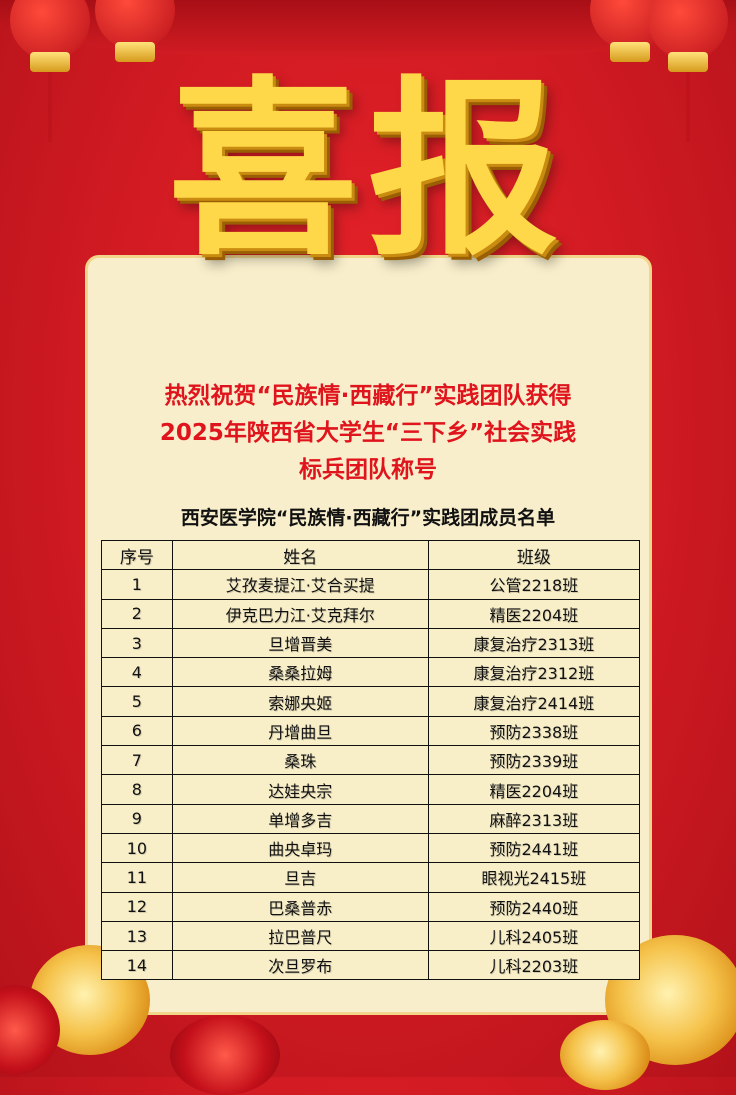 The height and width of the screenshot is (1095, 736). I want to click on table-row: 1 艾孜麦提江·艾合买提 公管2218班, so click(371, 584).